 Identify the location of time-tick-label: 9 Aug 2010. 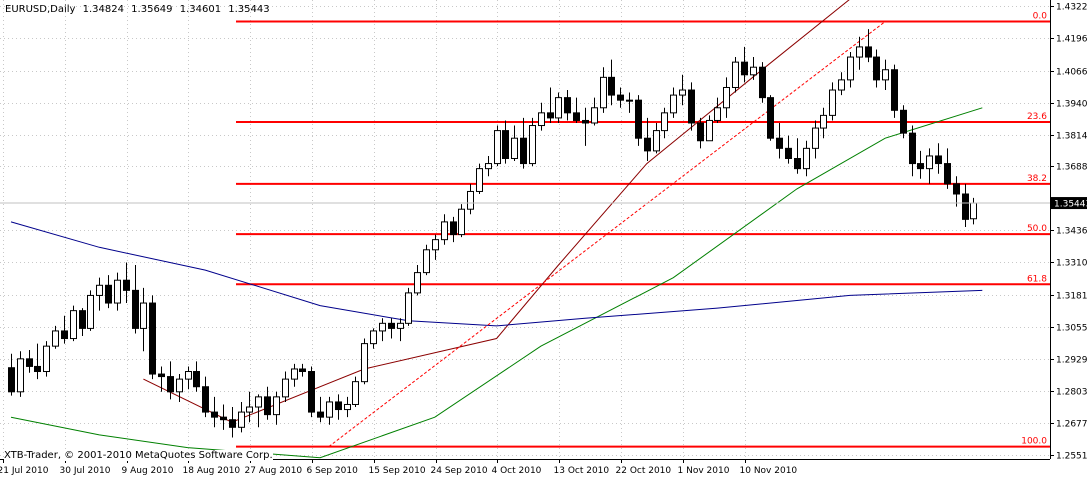
(148, 471).